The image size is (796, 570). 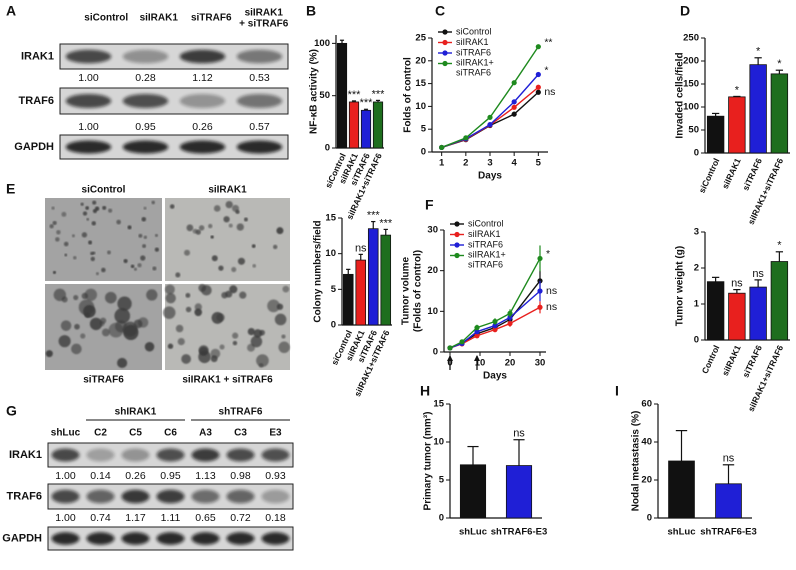 What do you see at coordinates (549, 92) in the screenshot?
I see `significance: ns` at bounding box center [549, 92].